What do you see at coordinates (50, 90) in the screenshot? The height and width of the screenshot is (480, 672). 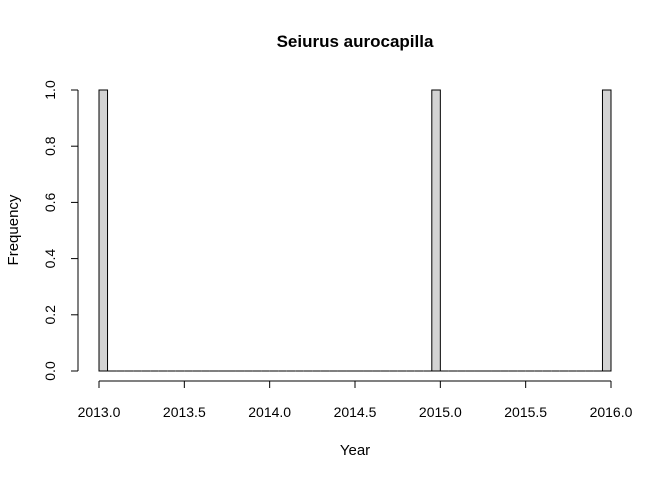 I see `y-tick-label: 1.0` at bounding box center [50, 90].